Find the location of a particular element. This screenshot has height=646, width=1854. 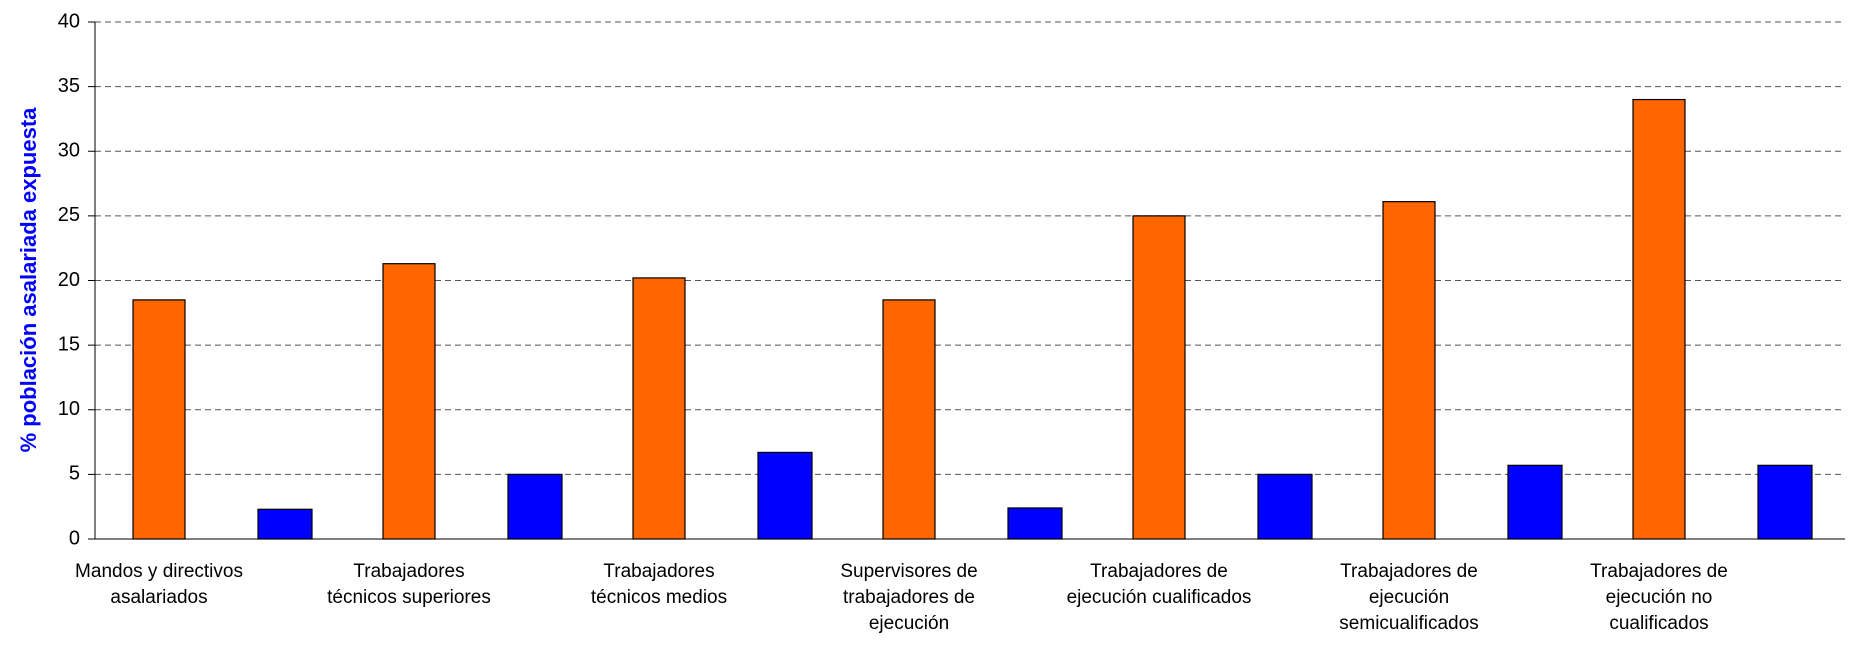

x-tick-label: Trabajadores de ejecución cualificados is located at coordinates (1159, 584).